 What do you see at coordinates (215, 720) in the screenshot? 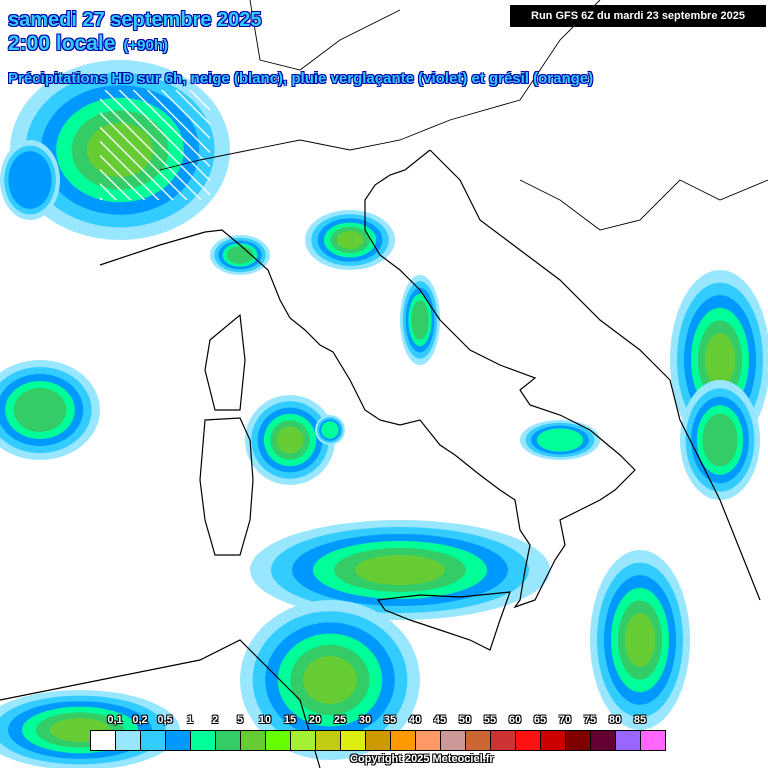
I see `legend-label: 2` at bounding box center [215, 720].